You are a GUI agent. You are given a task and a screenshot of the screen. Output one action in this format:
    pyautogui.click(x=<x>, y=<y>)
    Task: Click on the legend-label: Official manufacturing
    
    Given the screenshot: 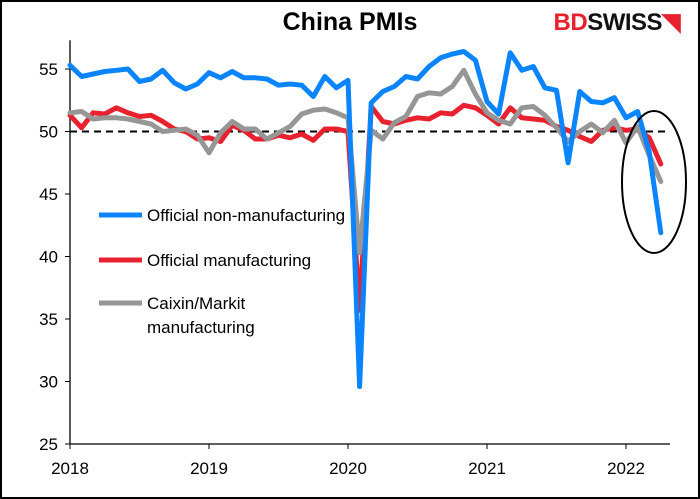 What is the action you would take?
    pyautogui.click(x=229, y=260)
    